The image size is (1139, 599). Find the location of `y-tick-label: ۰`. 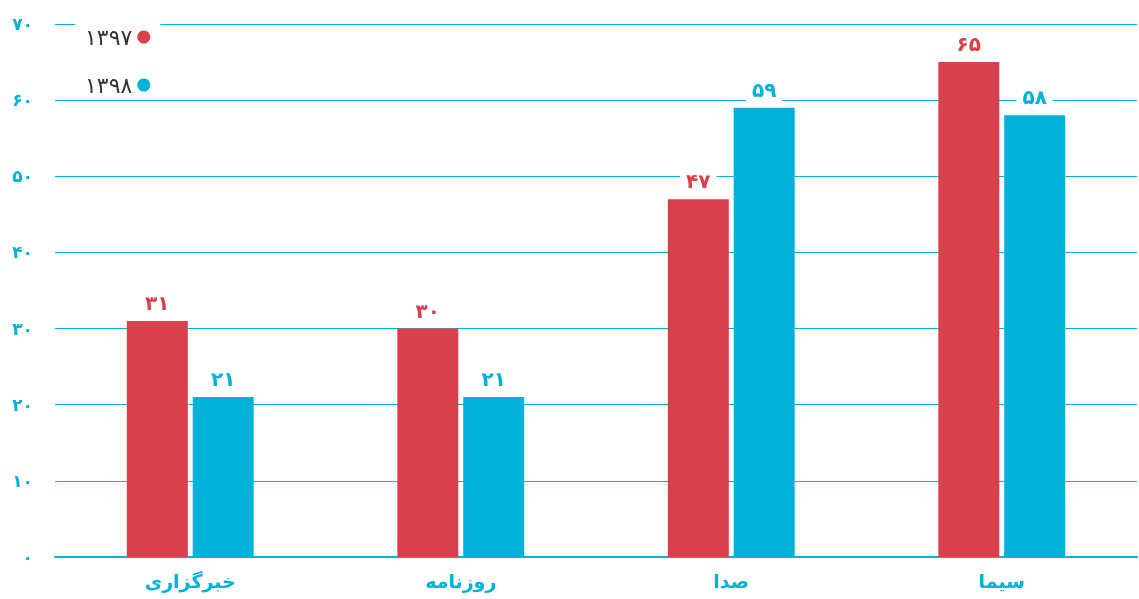

y-tick-label: ۰ is located at coordinates (27, 557).